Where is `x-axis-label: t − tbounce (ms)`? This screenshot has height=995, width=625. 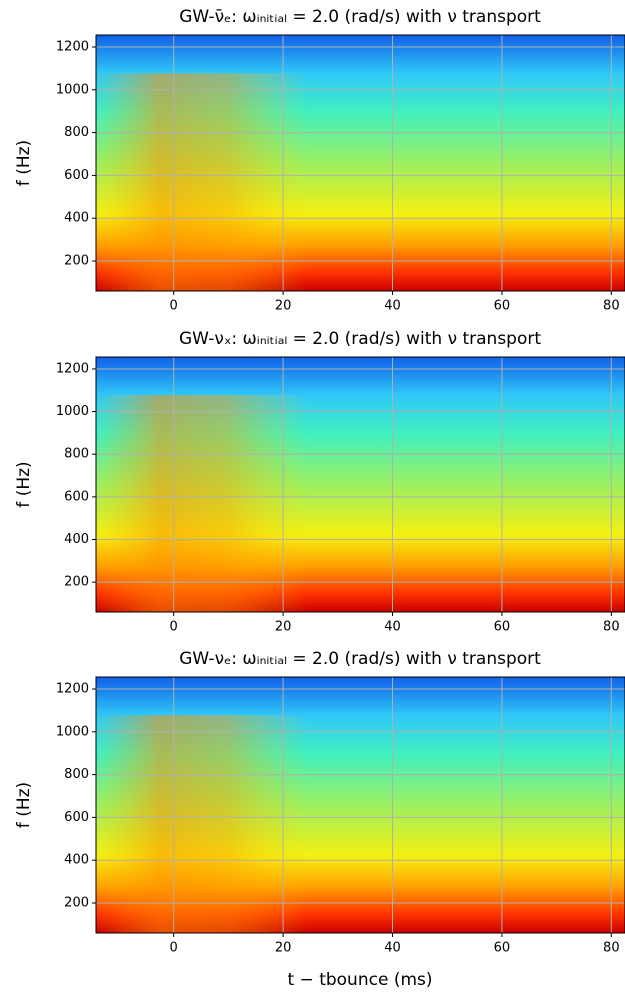 x-axis-label: t − tbounce (ms) is located at coordinates (359, 980).